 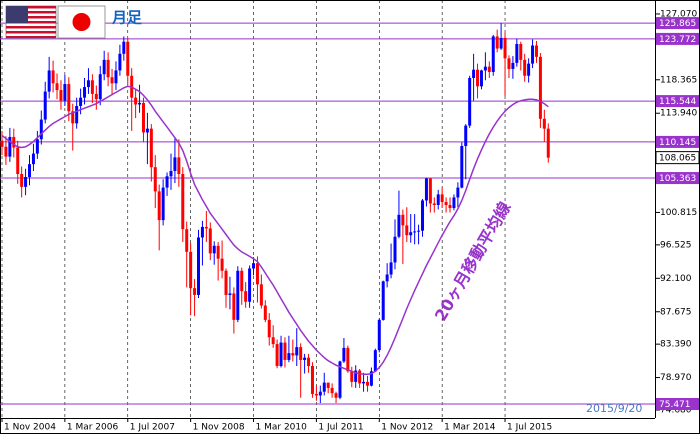 I want to click on x-tick-label: 1 Jul 2007, so click(x=152, y=428).